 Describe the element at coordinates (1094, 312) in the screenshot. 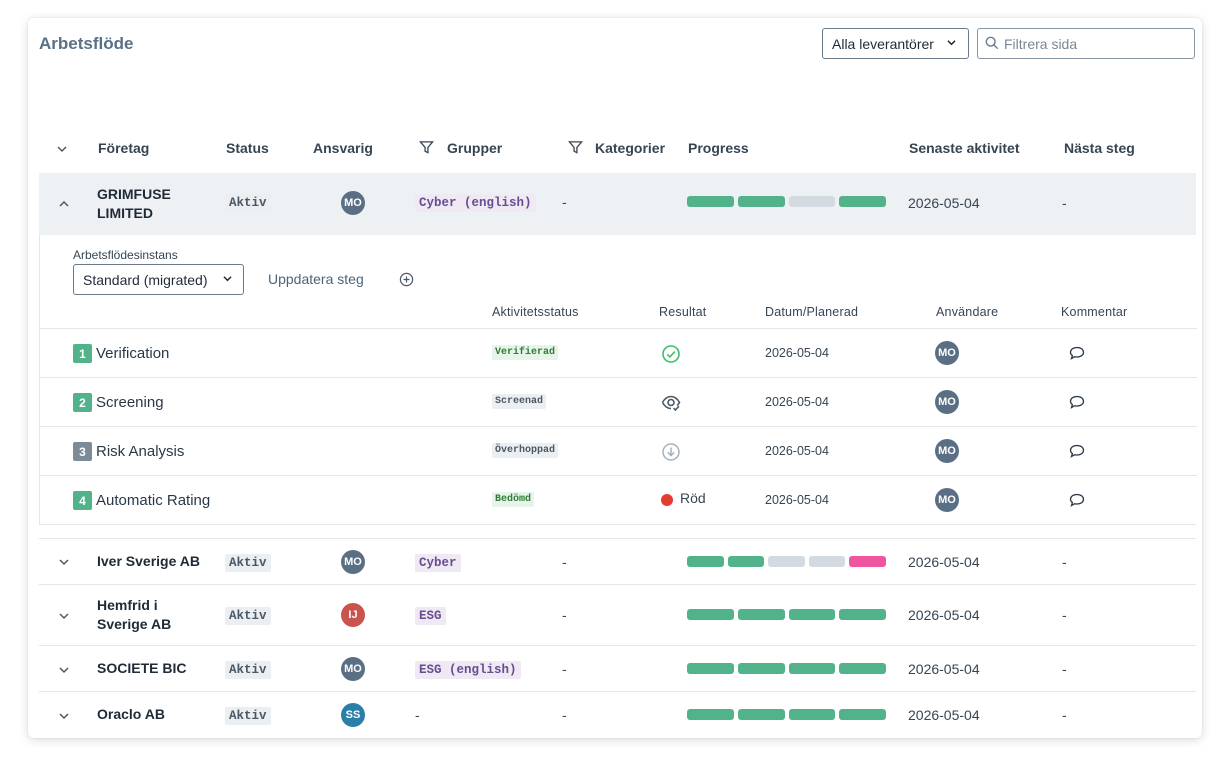

I see `detail-header-comment: Kommentar` at that location.